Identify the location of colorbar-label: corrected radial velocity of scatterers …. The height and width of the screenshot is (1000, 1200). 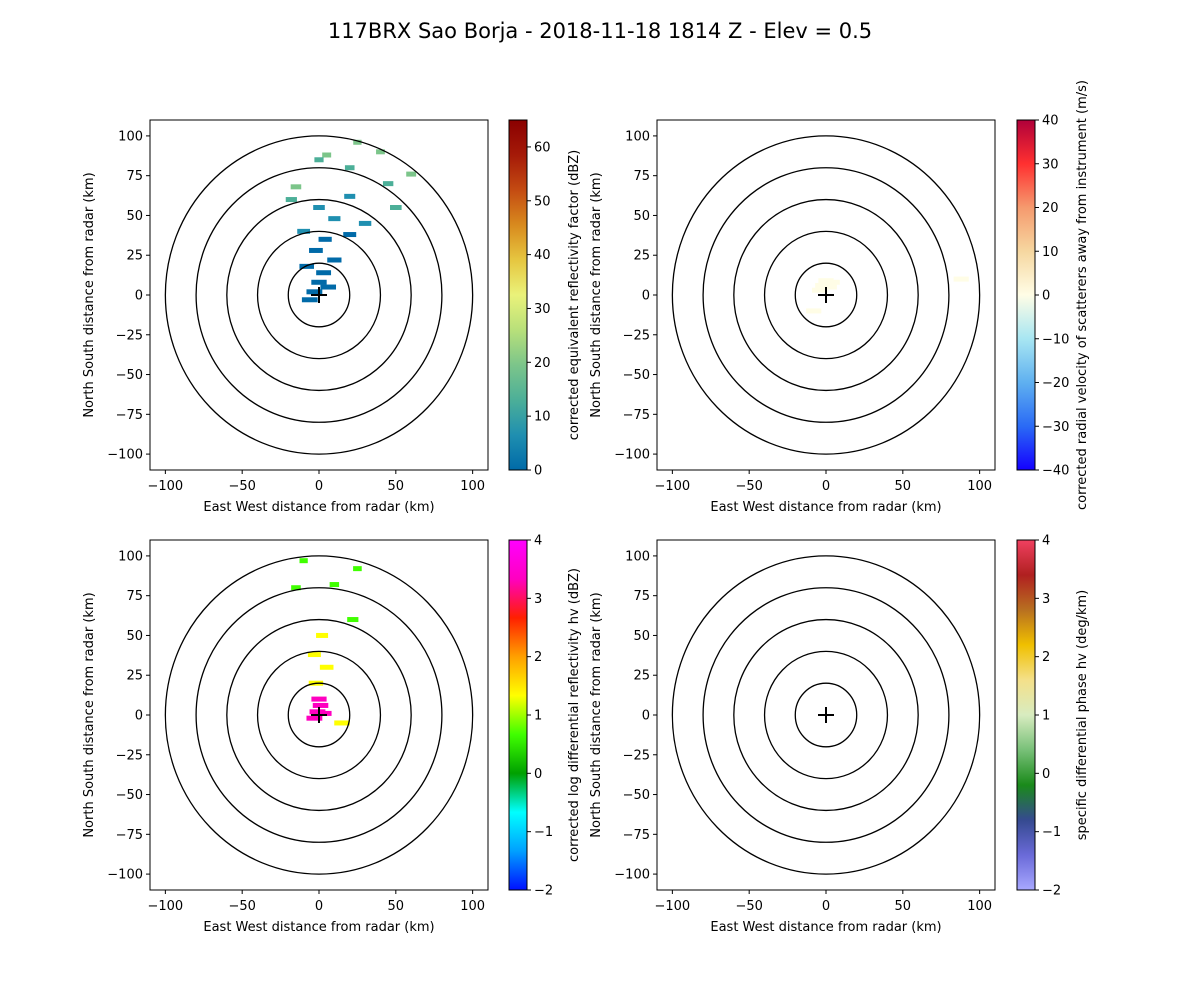
(1082, 295).